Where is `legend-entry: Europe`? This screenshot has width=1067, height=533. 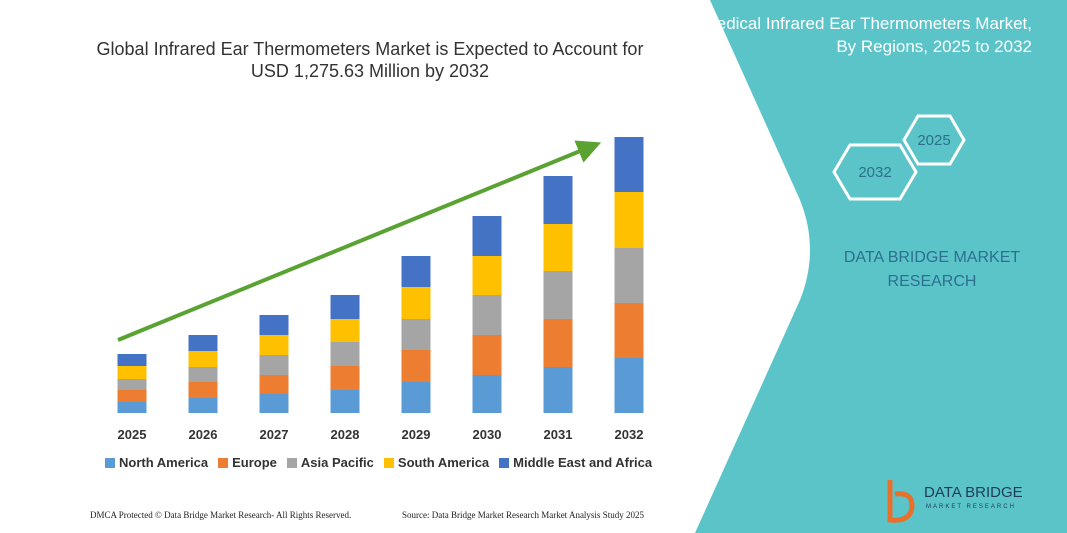
legend-entry: Europe is located at coordinates (247, 462).